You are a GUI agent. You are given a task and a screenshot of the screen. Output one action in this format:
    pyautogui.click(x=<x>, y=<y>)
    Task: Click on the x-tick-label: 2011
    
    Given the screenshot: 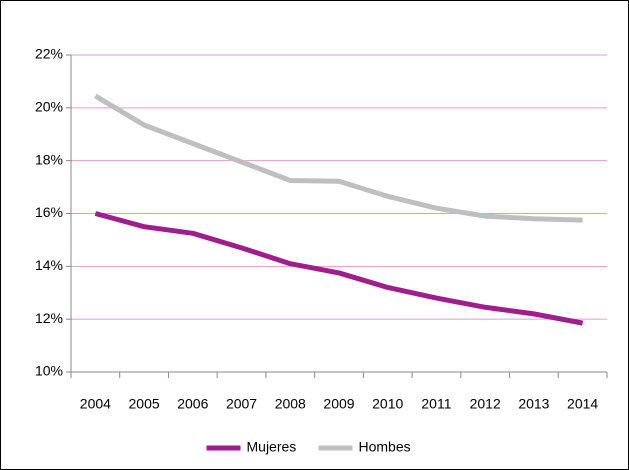 What is the action you would take?
    pyautogui.click(x=436, y=404)
    